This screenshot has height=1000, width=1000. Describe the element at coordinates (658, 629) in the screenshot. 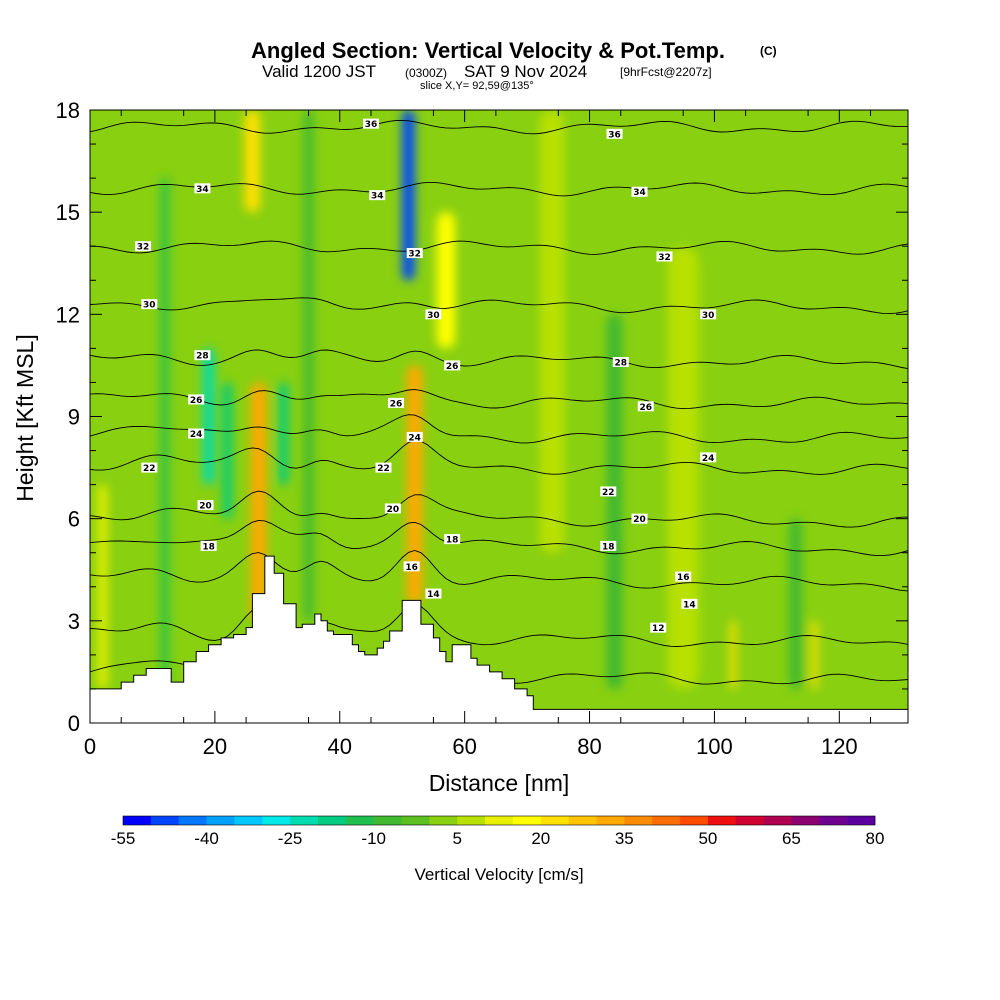

I see `svg-text: 12` at that location.